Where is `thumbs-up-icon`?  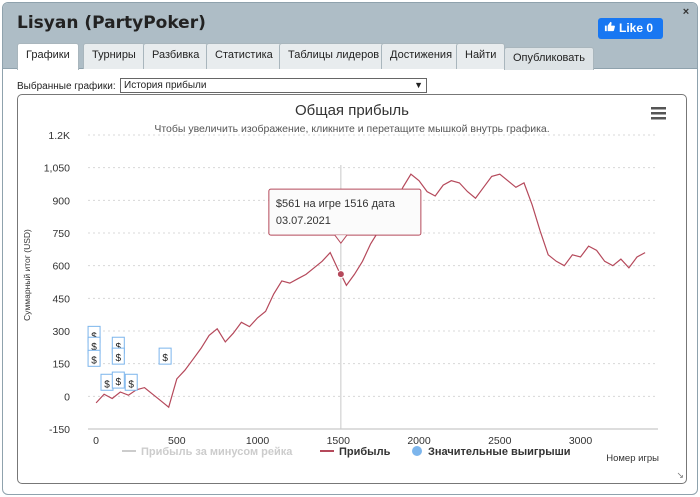
thumbs-up-icon is located at coordinates (610, 28).